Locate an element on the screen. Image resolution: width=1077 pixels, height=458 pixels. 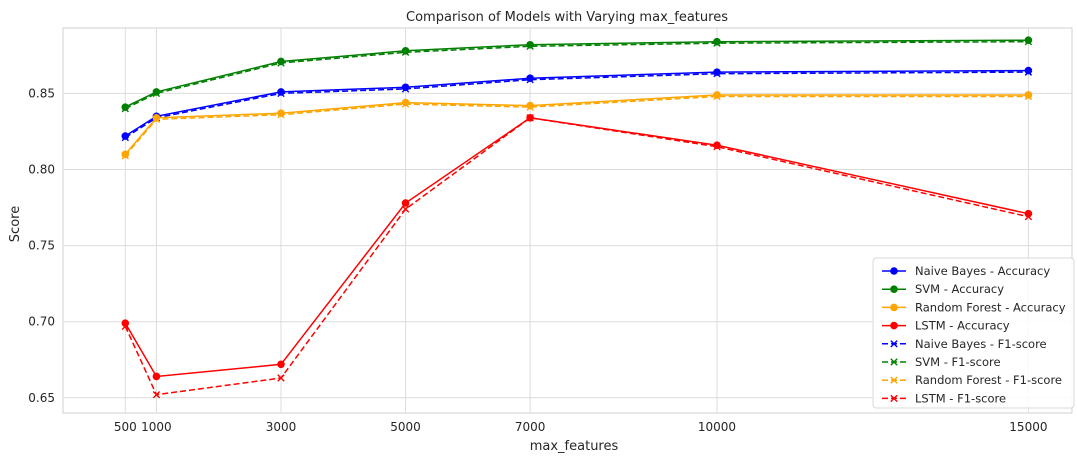
x-tick-label: 5000 is located at coordinates (405, 427).